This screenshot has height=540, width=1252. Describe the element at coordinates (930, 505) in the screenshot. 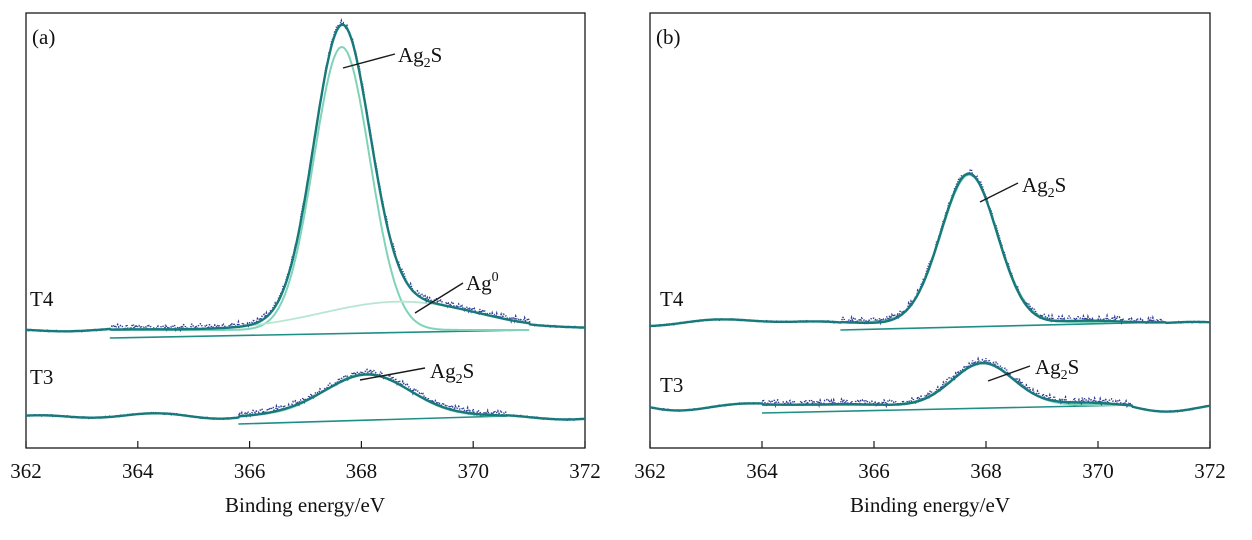

I see `panel-b-x-axis-label: Binding energy/eV` at that location.